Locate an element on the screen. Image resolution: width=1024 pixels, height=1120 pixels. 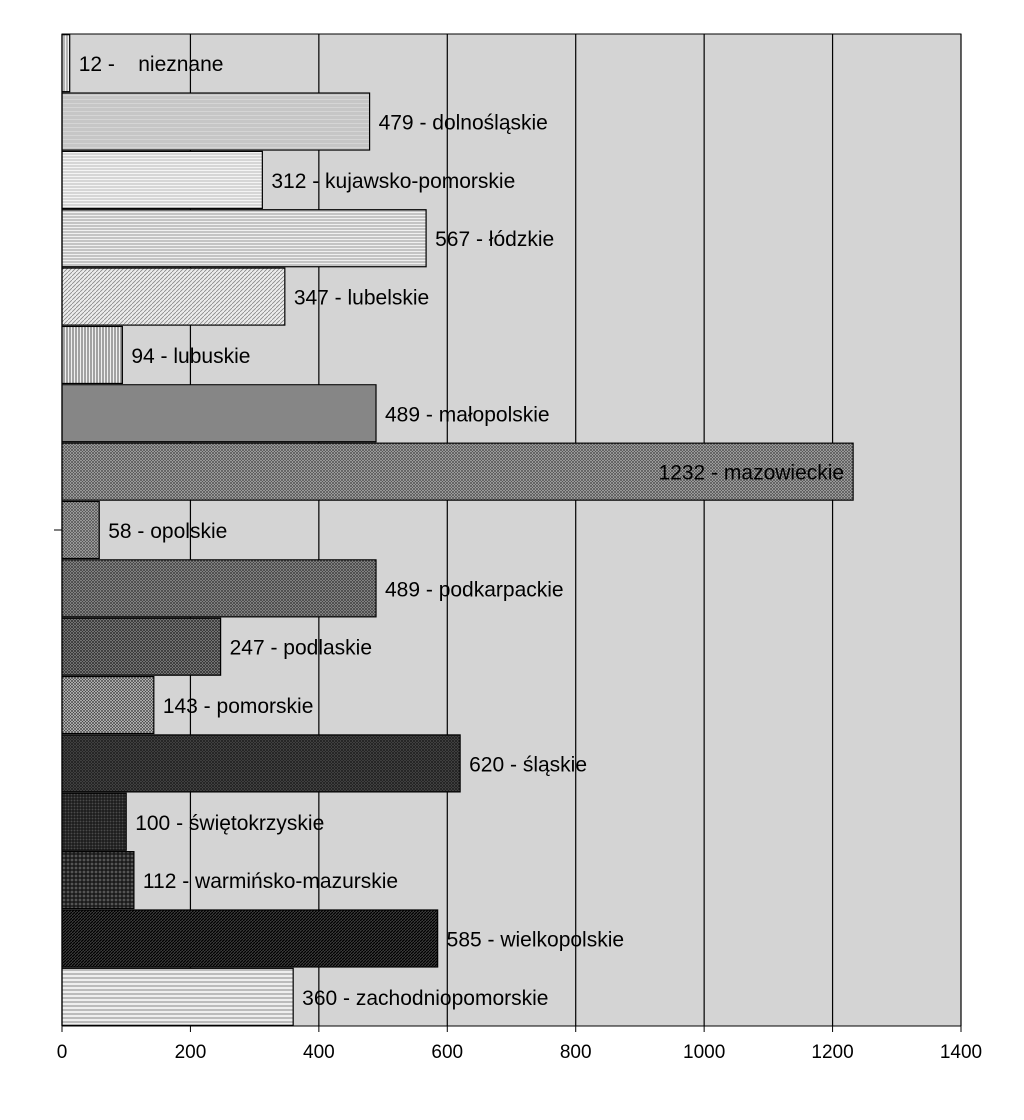
x-tick-label: 0 is located at coordinates (62, 1052).